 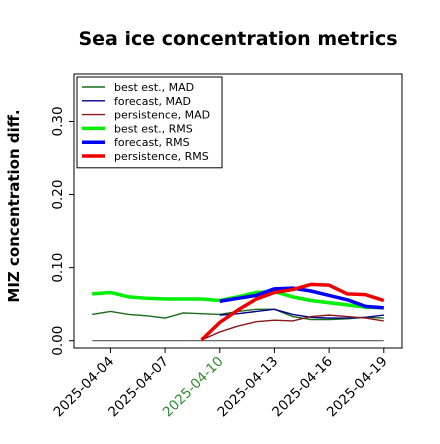 What do you see at coordinates (161, 156) in the screenshot?
I see `legend-label-persistence-rms: persistence, RMS` at bounding box center [161, 156].